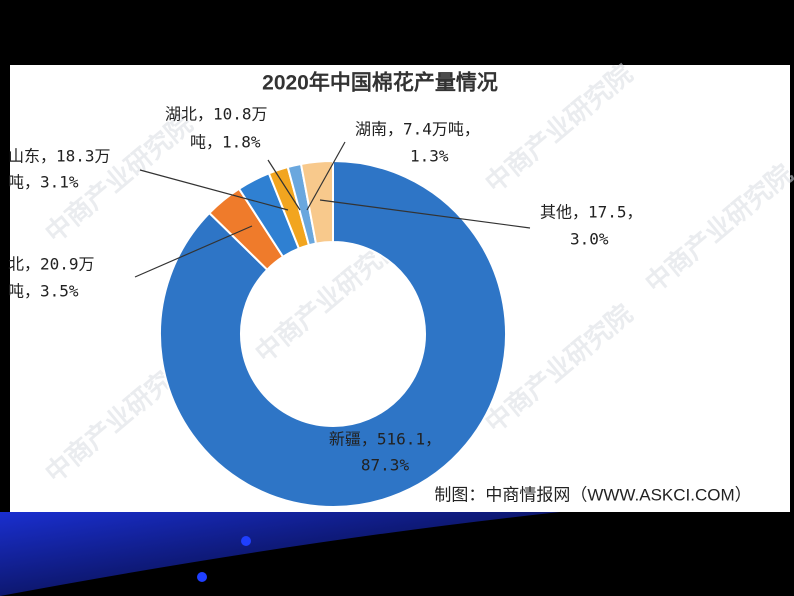  Describe the element at coordinates (225, 142) in the screenshot. I see `data-label: 吨，1.8%` at that location.